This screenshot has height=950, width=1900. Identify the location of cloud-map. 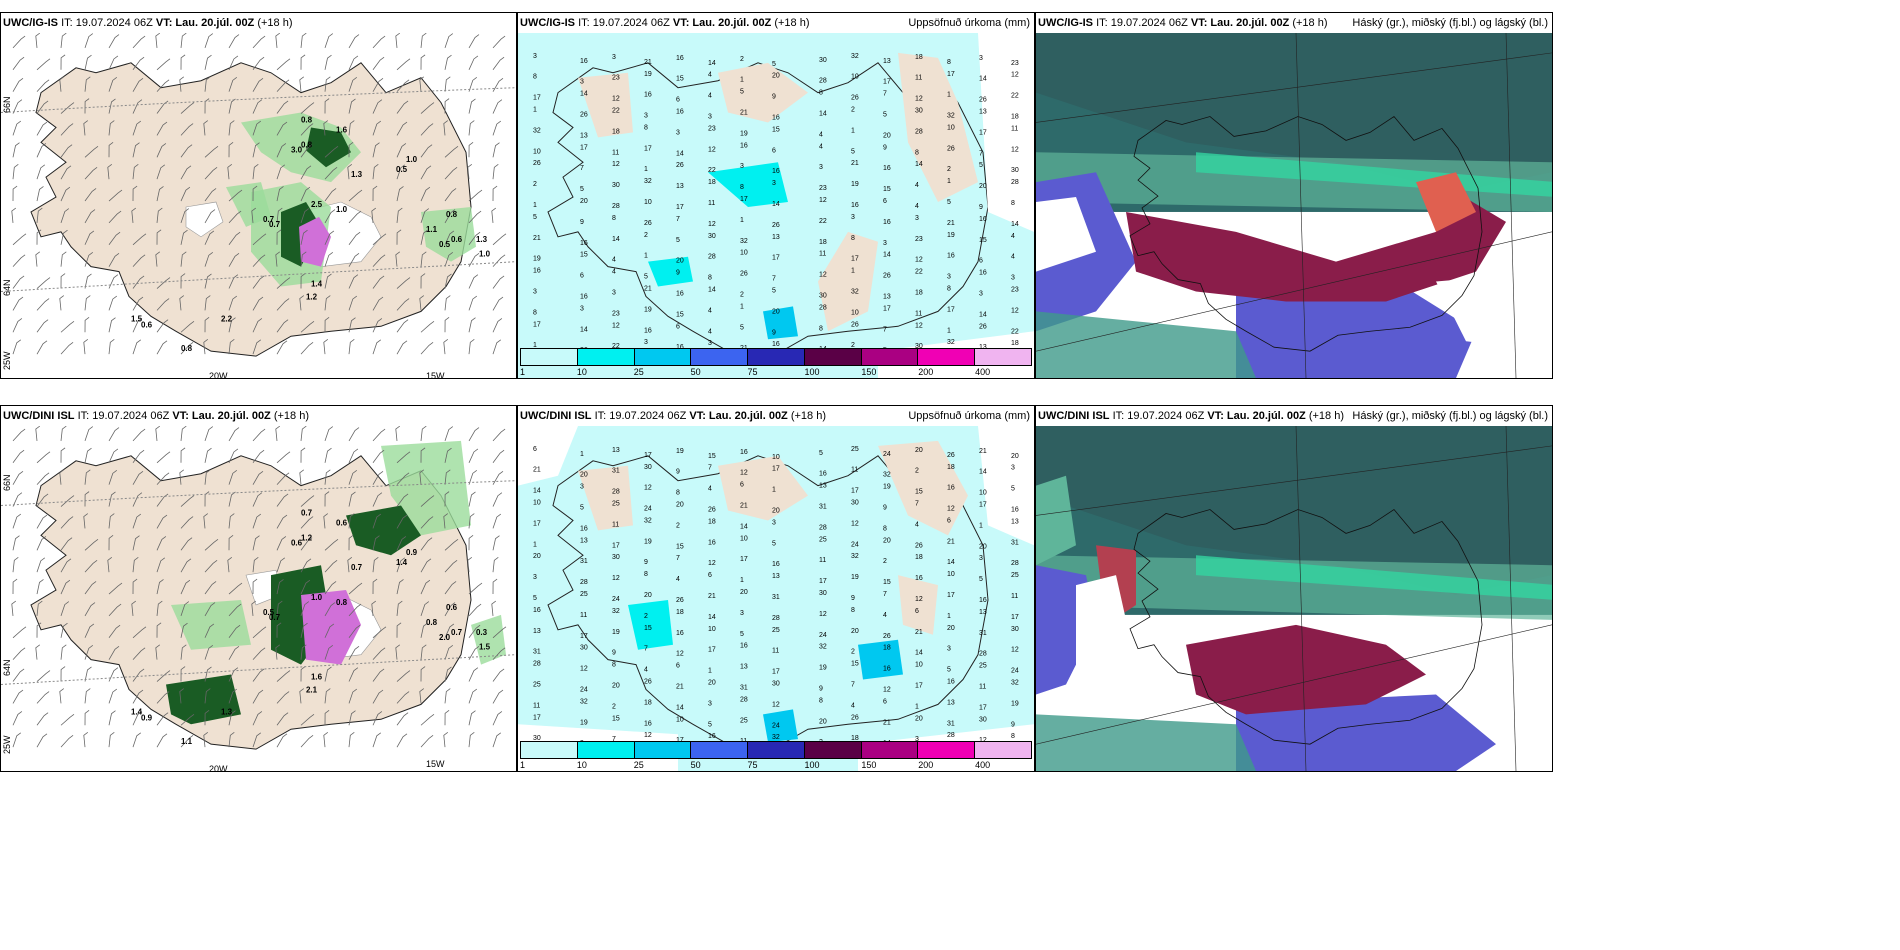
(1294, 205).